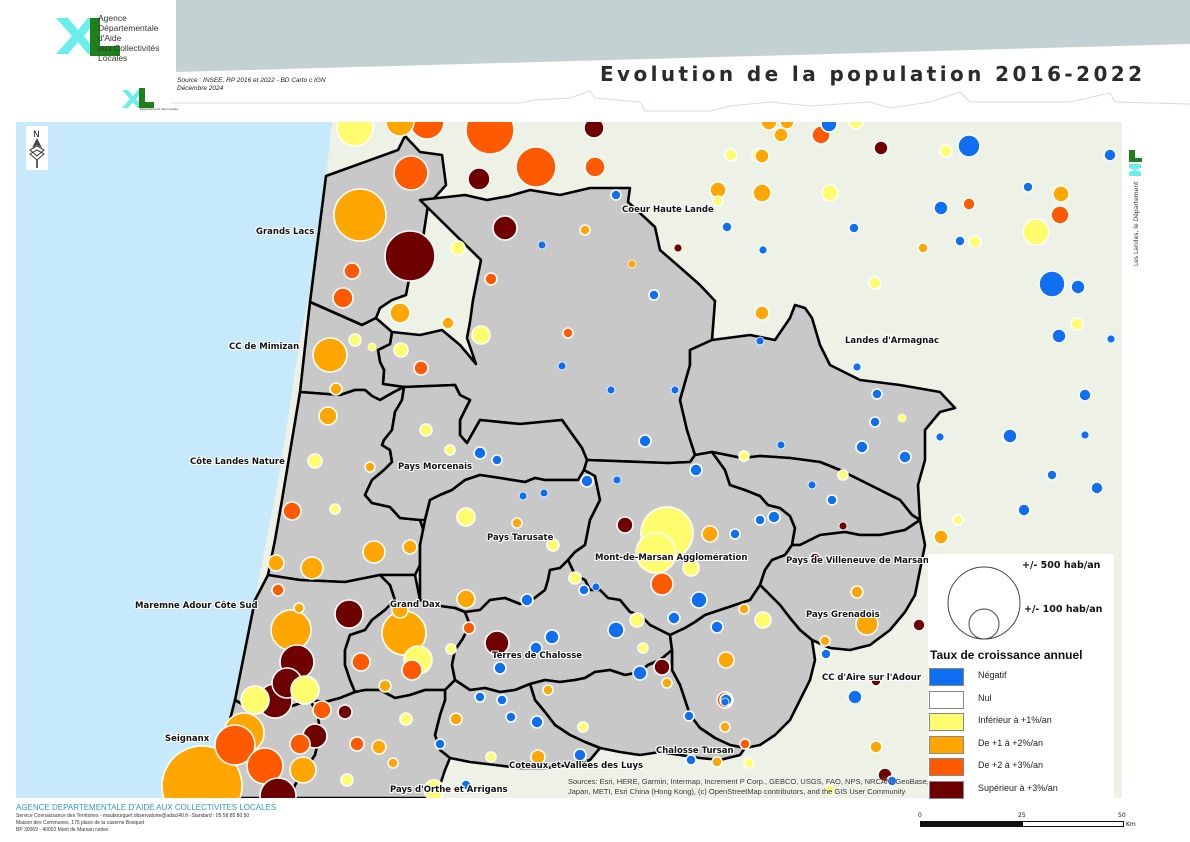 The width and height of the screenshot is (1190, 842). I want to click on territory-label: Grand Dax, so click(415, 605).